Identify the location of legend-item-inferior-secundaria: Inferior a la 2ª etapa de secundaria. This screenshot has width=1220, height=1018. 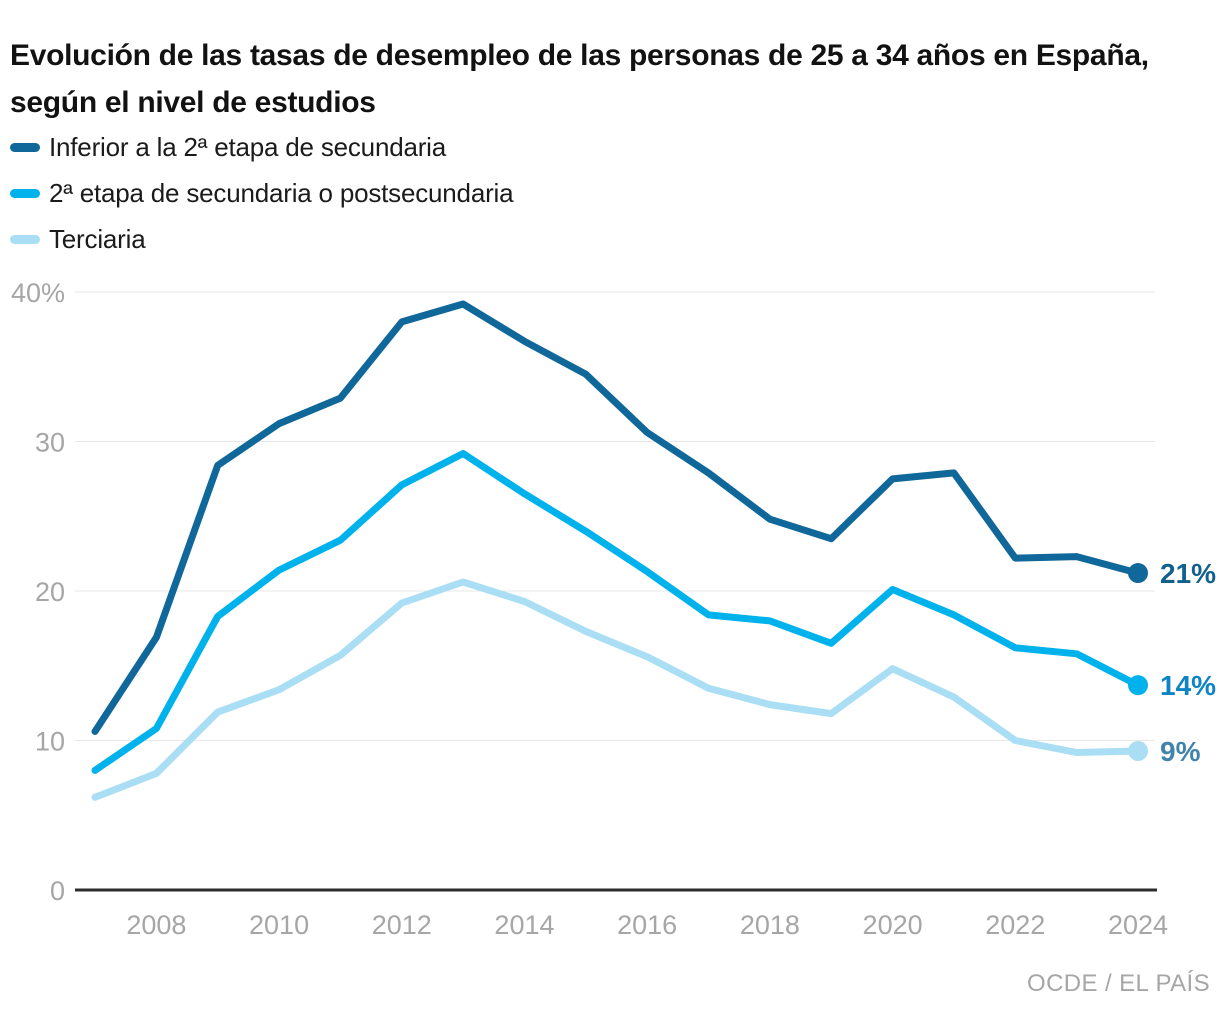
(261, 147).